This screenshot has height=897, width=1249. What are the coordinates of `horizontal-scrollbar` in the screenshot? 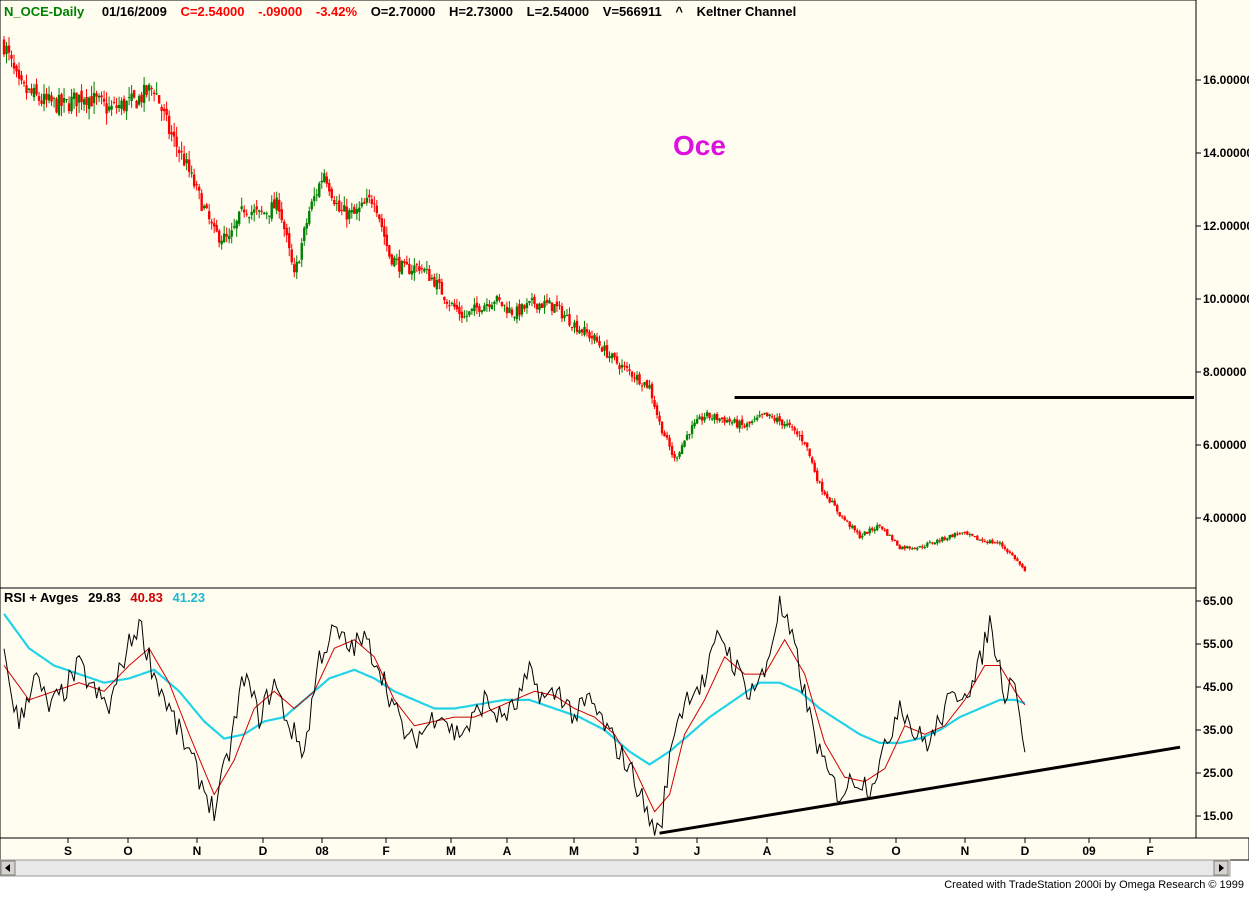 It's located at (615, 868).